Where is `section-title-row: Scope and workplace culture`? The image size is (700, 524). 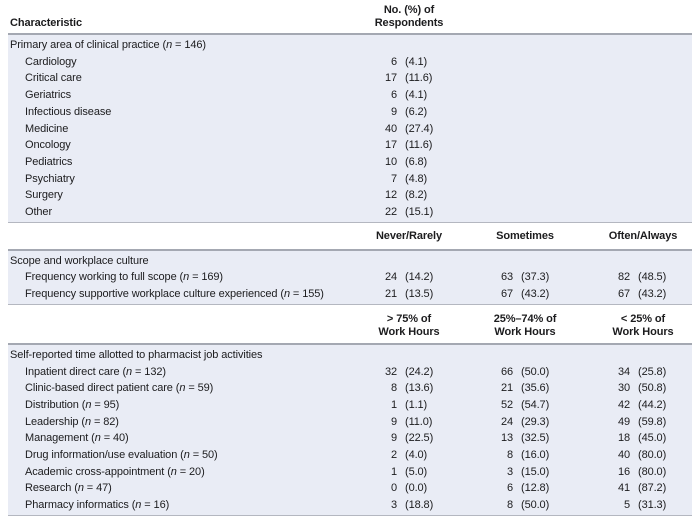
section-title-row: Scope and workplace culture is located at coordinates (350, 261).